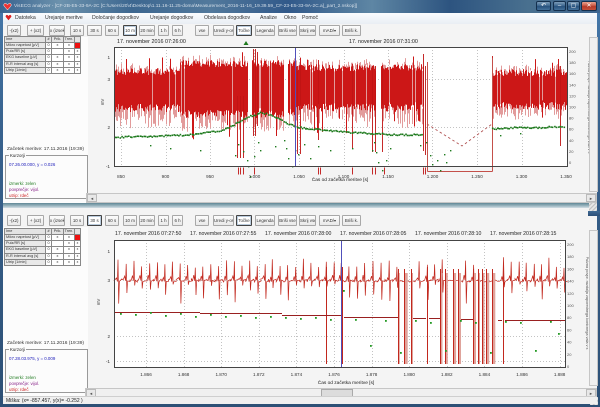  Describe the element at coordinates (447, 374) in the screenshot. I see `svg-text: 1.882` at that location.